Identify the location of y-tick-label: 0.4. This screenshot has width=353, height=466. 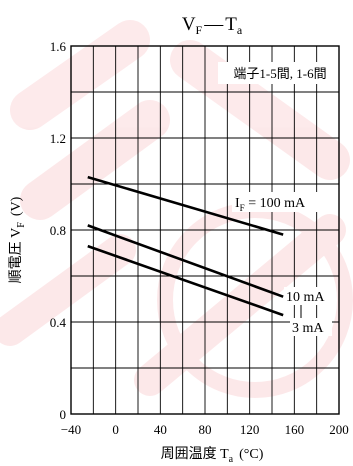
(58, 322).